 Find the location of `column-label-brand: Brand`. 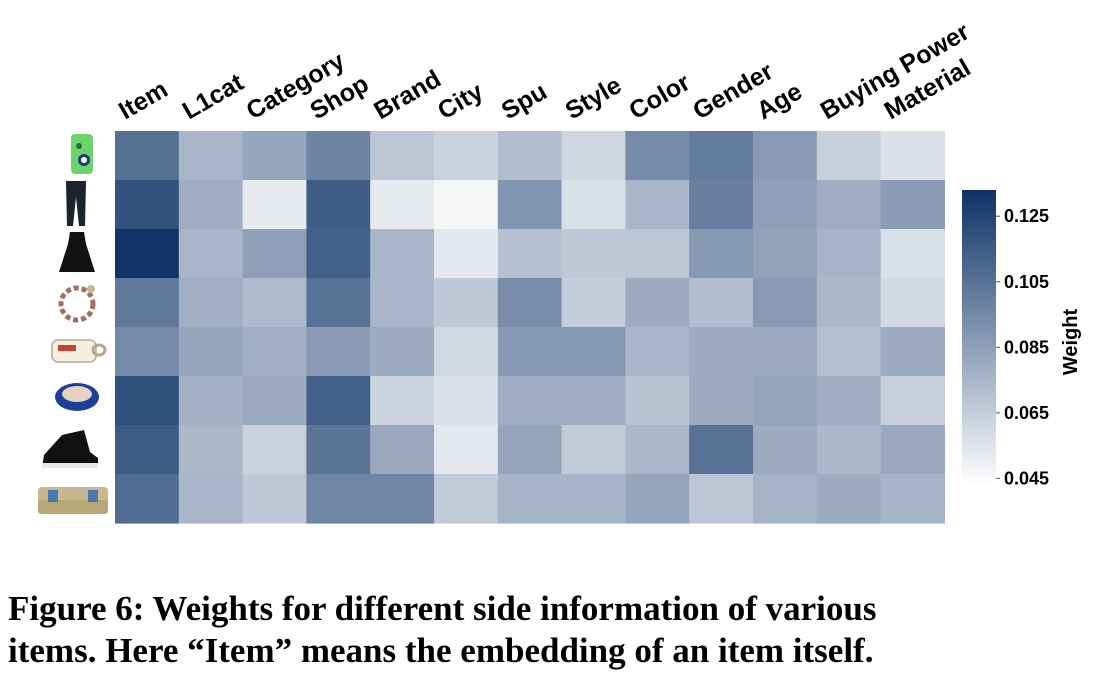

column-label-brand: Brand is located at coordinates (407, 95).